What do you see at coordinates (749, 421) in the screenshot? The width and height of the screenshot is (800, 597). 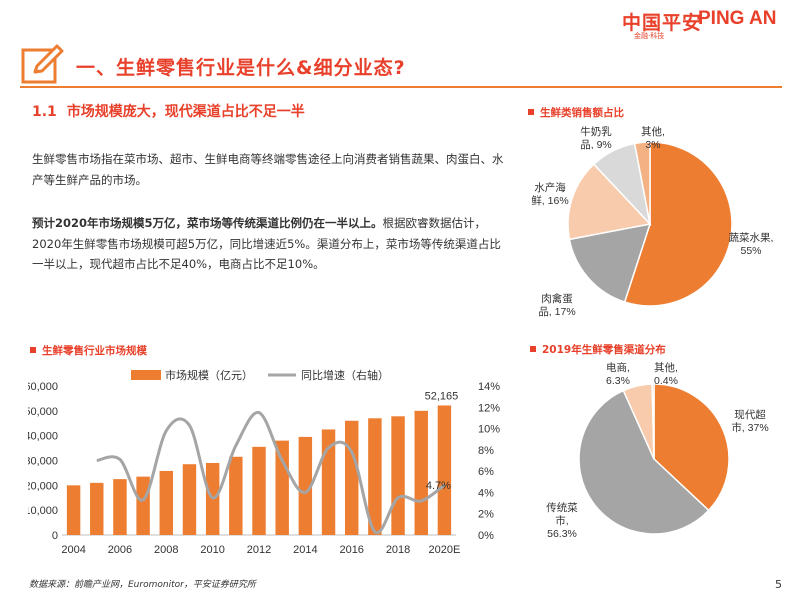 I see `pie-slice-label: 现代超市, 37%` at bounding box center [749, 421].